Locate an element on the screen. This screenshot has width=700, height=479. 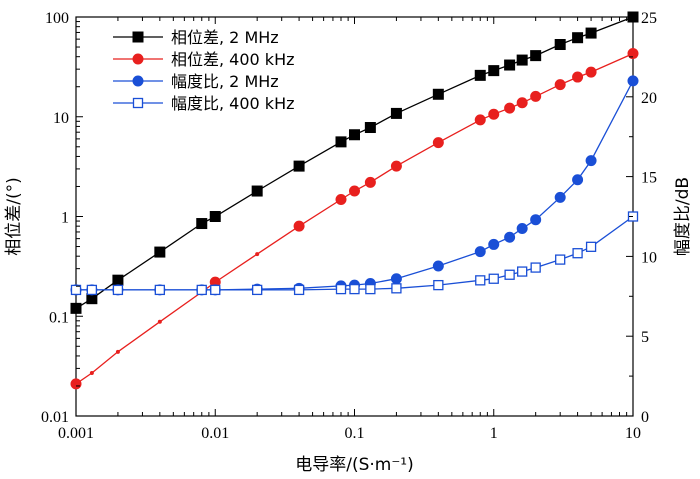
left-y-axis-title: 相位差/(°) is located at coordinates (14, 216).